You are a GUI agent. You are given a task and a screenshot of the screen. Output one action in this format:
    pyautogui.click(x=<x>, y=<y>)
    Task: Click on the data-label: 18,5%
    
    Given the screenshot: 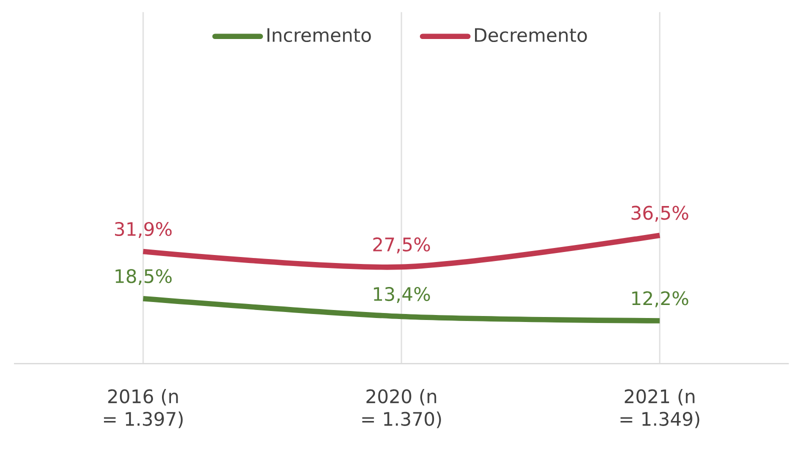 What is the action you would take?
    pyautogui.click(x=144, y=277)
    